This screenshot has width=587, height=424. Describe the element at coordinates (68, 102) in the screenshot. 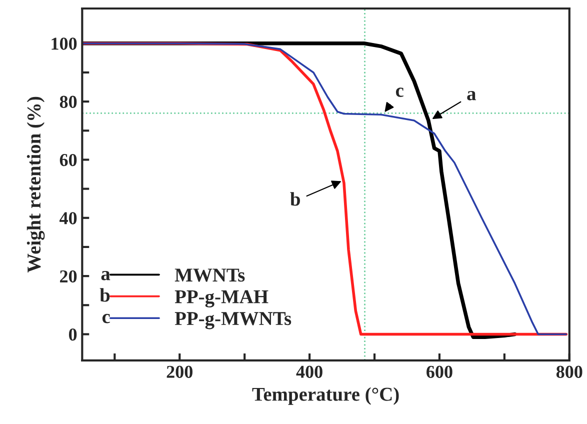

I see `y-tick-label: 80` at that location.